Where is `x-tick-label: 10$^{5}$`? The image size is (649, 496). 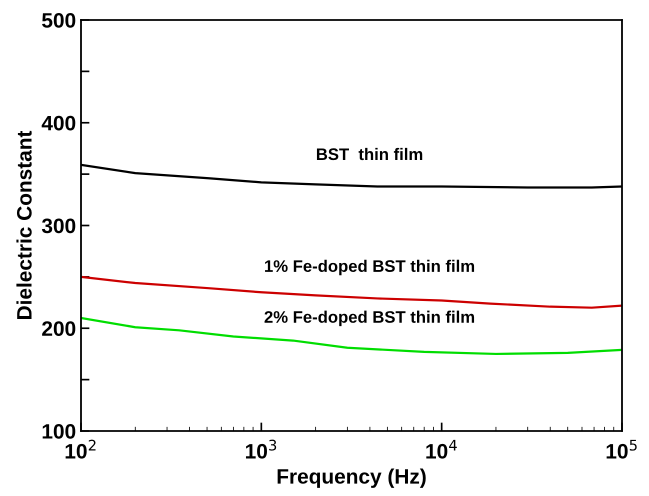 x-tick-label: 10$^{5}$ is located at coordinates (621, 449).